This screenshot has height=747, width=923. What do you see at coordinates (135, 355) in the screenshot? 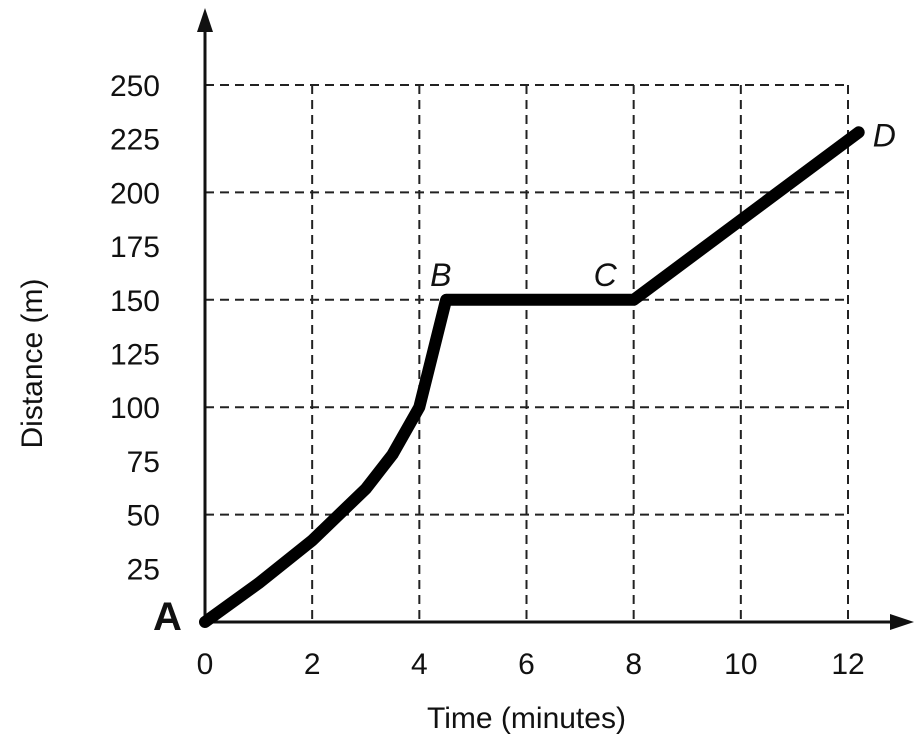
I see `y-tick-label: 125` at bounding box center [135, 355].